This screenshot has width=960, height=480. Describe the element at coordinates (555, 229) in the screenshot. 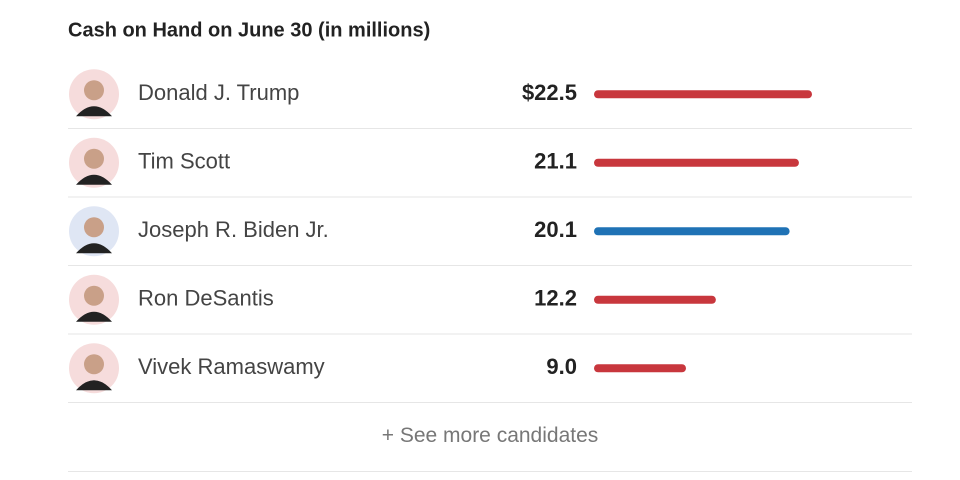

I see `value-label: 20.1` at that location.